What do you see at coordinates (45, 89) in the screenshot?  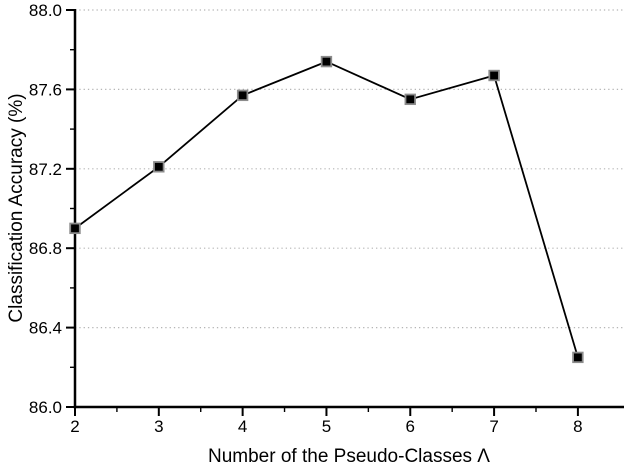 I see `y-tick-label: 87.6` at bounding box center [45, 89].